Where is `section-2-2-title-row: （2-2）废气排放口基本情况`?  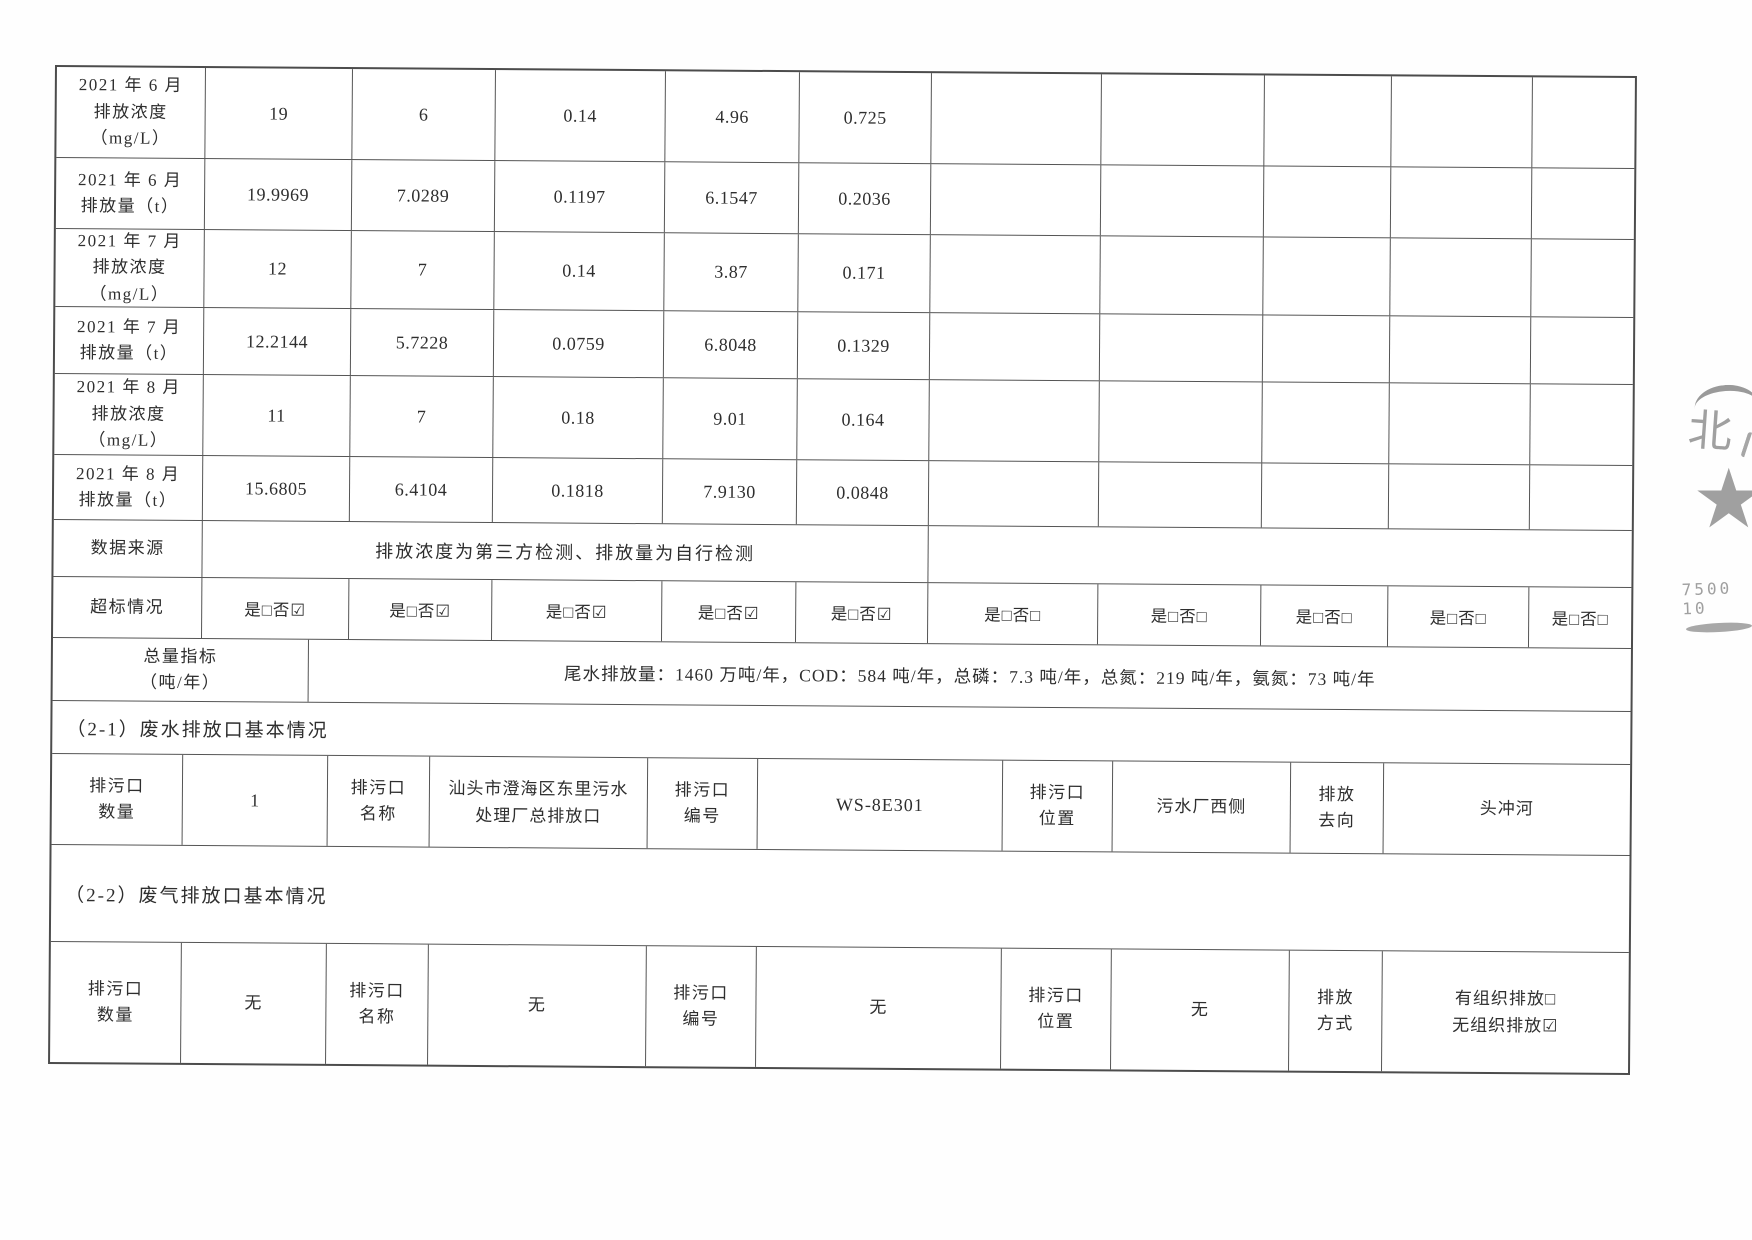
section-2-2-title-row: （2-2）废气排放口基本情况 is located at coordinates (840, 898).